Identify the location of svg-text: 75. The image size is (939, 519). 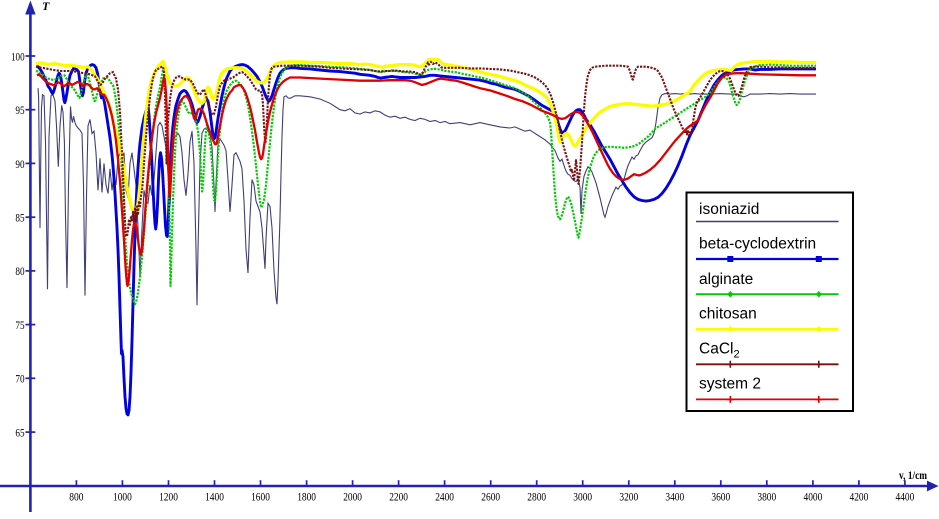
(19, 325).